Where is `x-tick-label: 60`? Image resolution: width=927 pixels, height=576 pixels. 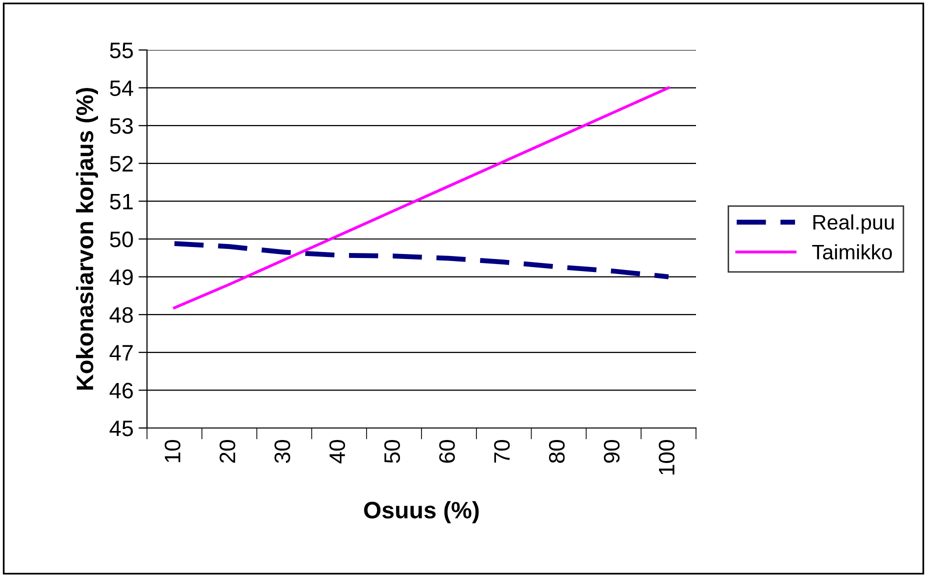 x-tick-label: 60 is located at coordinates (447, 451).